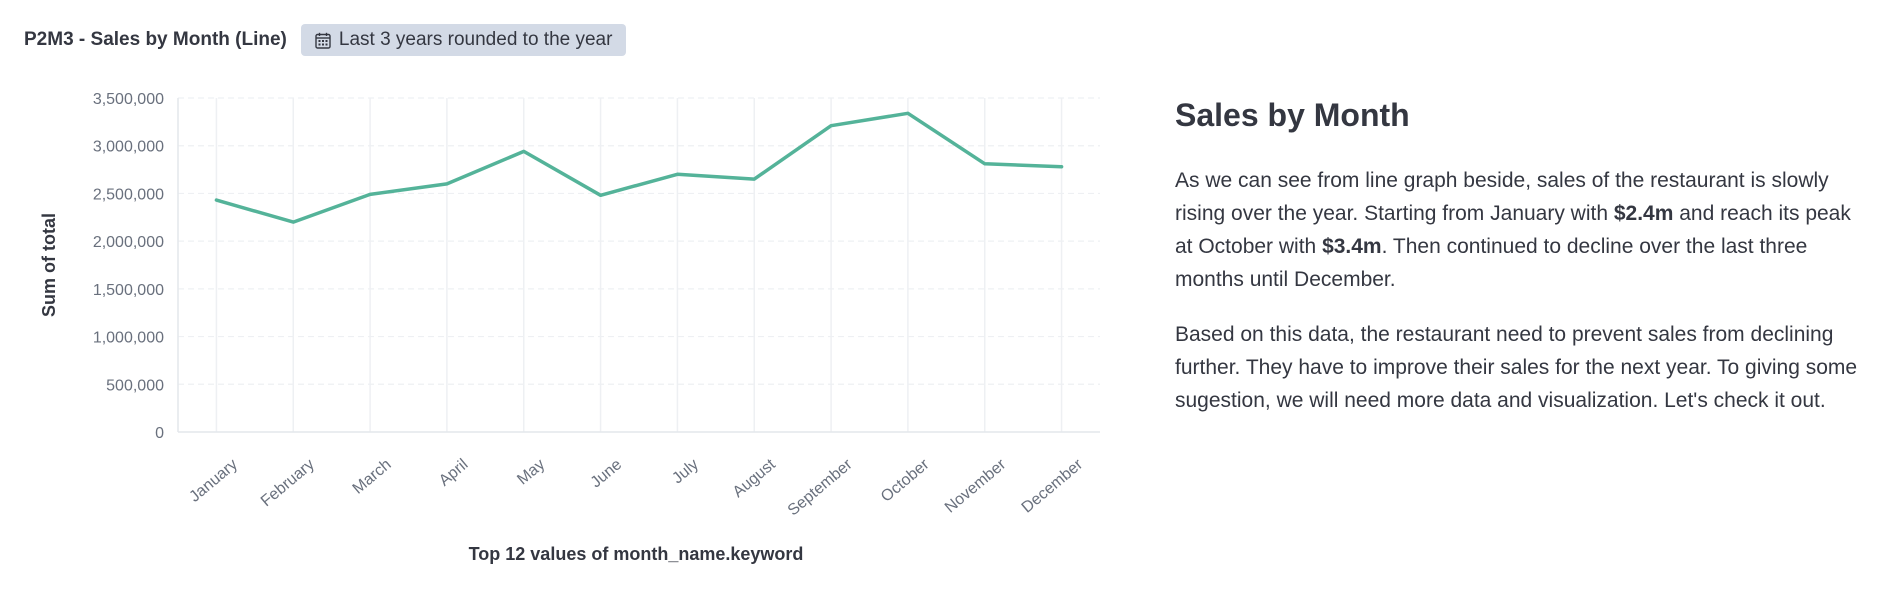 The height and width of the screenshot is (597, 1892). Describe the element at coordinates (1292, 115) in the screenshot. I see `markdown-heading: Sales by Month` at that location.